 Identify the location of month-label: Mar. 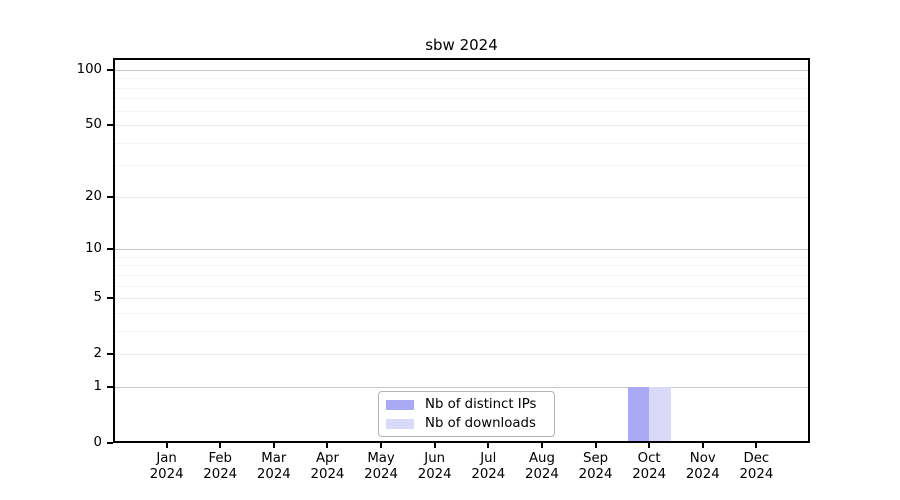
(274, 458).